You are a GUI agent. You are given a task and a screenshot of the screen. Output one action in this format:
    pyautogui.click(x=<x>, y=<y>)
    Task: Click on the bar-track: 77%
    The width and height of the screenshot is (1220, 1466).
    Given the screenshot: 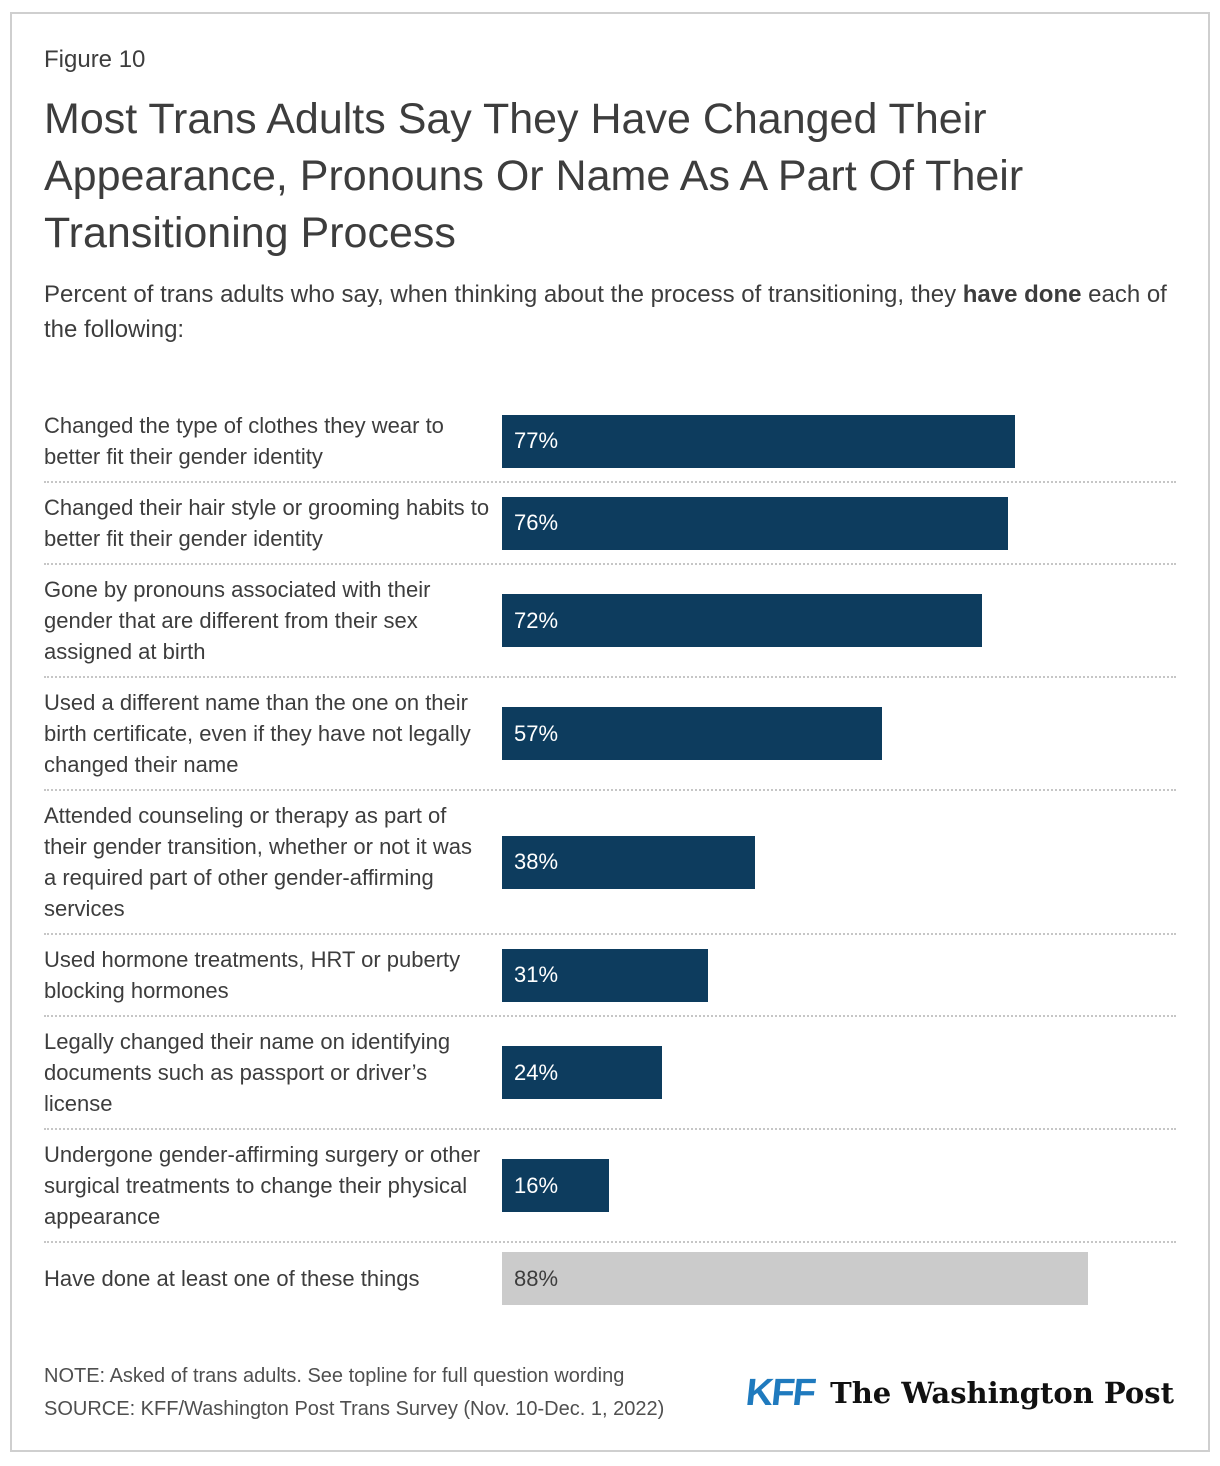 What is the action you would take?
    pyautogui.click(x=835, y=441)
    